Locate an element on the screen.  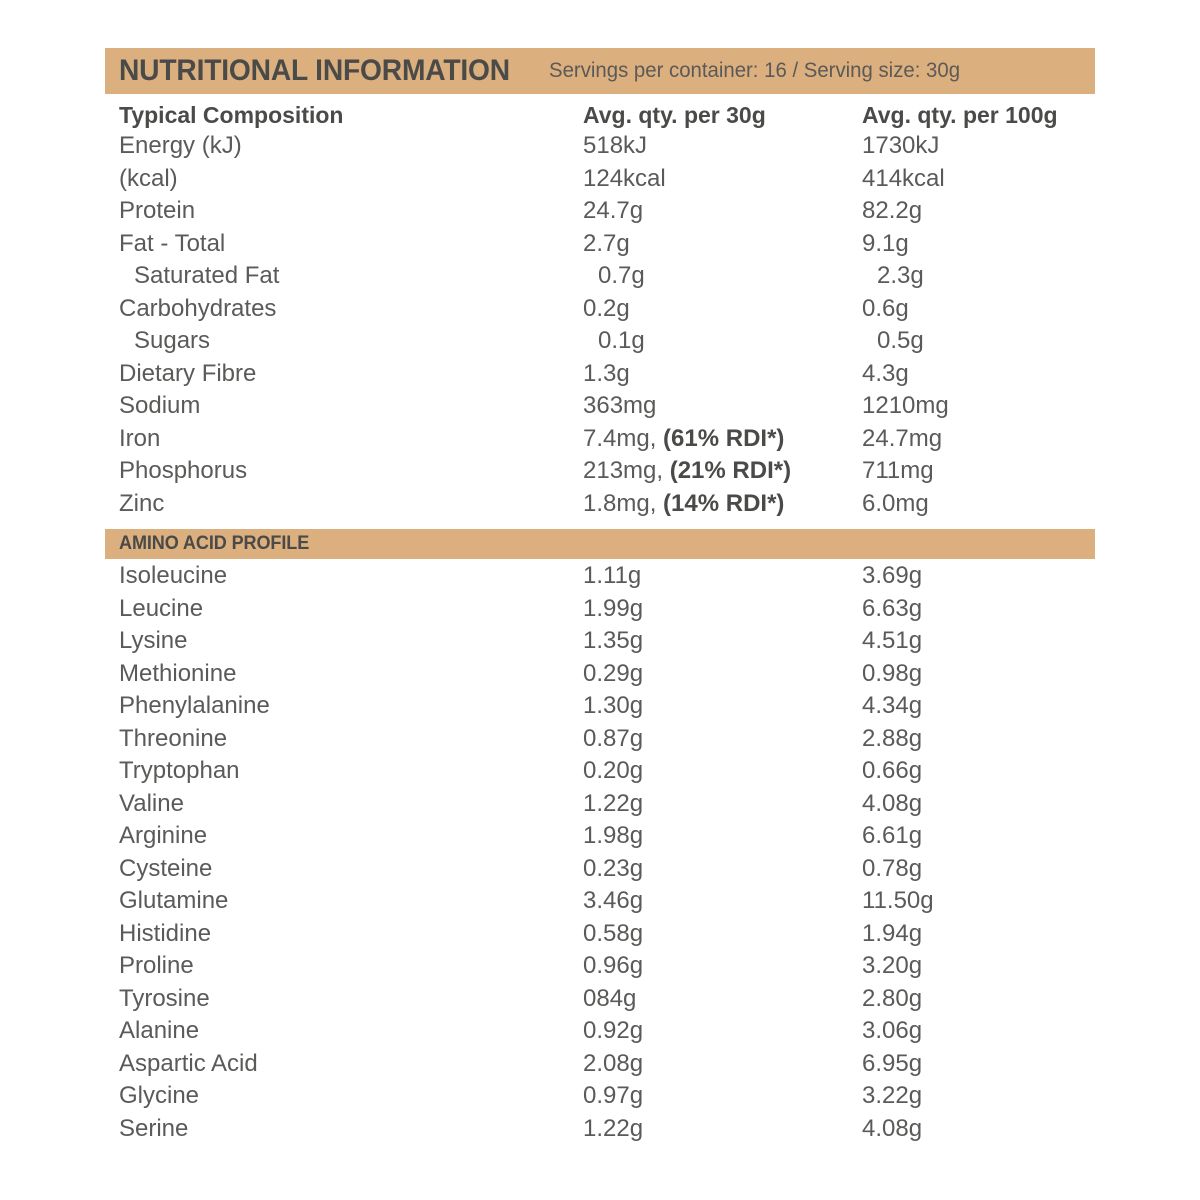
table-row: Arginine 1.98g 6.61g is located at coordinates (607, 838).